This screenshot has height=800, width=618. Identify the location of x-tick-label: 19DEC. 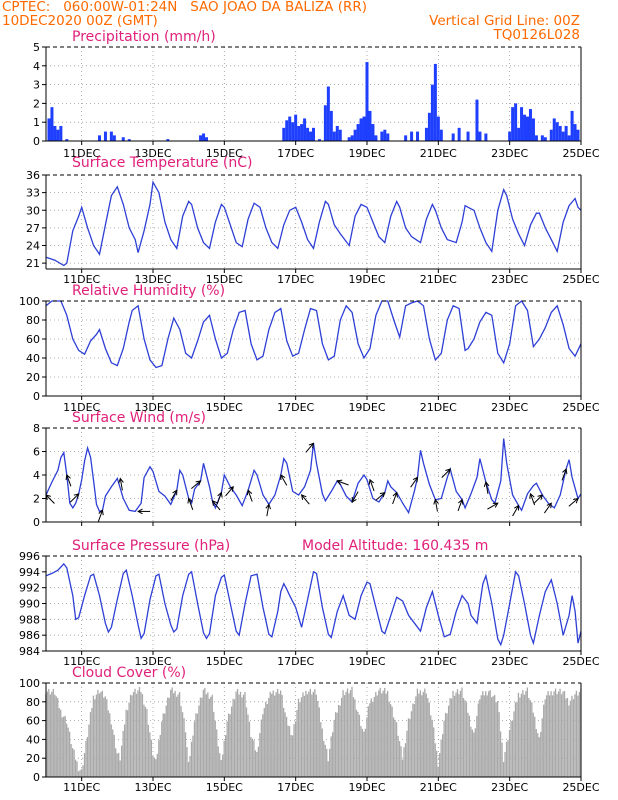
(366, 661).